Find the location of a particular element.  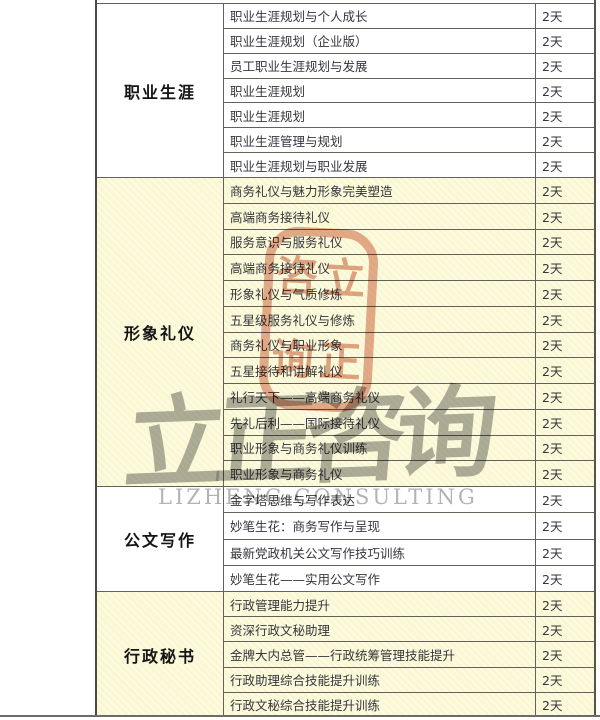

course-name-cell: 商务礼仪与魅力形象完美塑造 is located at coordinates (380, 190).